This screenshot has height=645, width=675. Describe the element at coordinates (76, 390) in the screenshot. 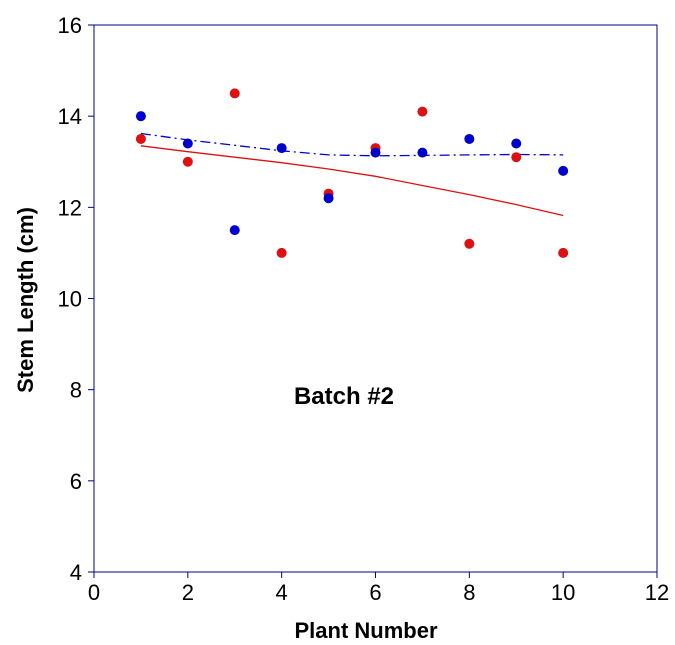

I see `y-tick-label: 8` at that location.